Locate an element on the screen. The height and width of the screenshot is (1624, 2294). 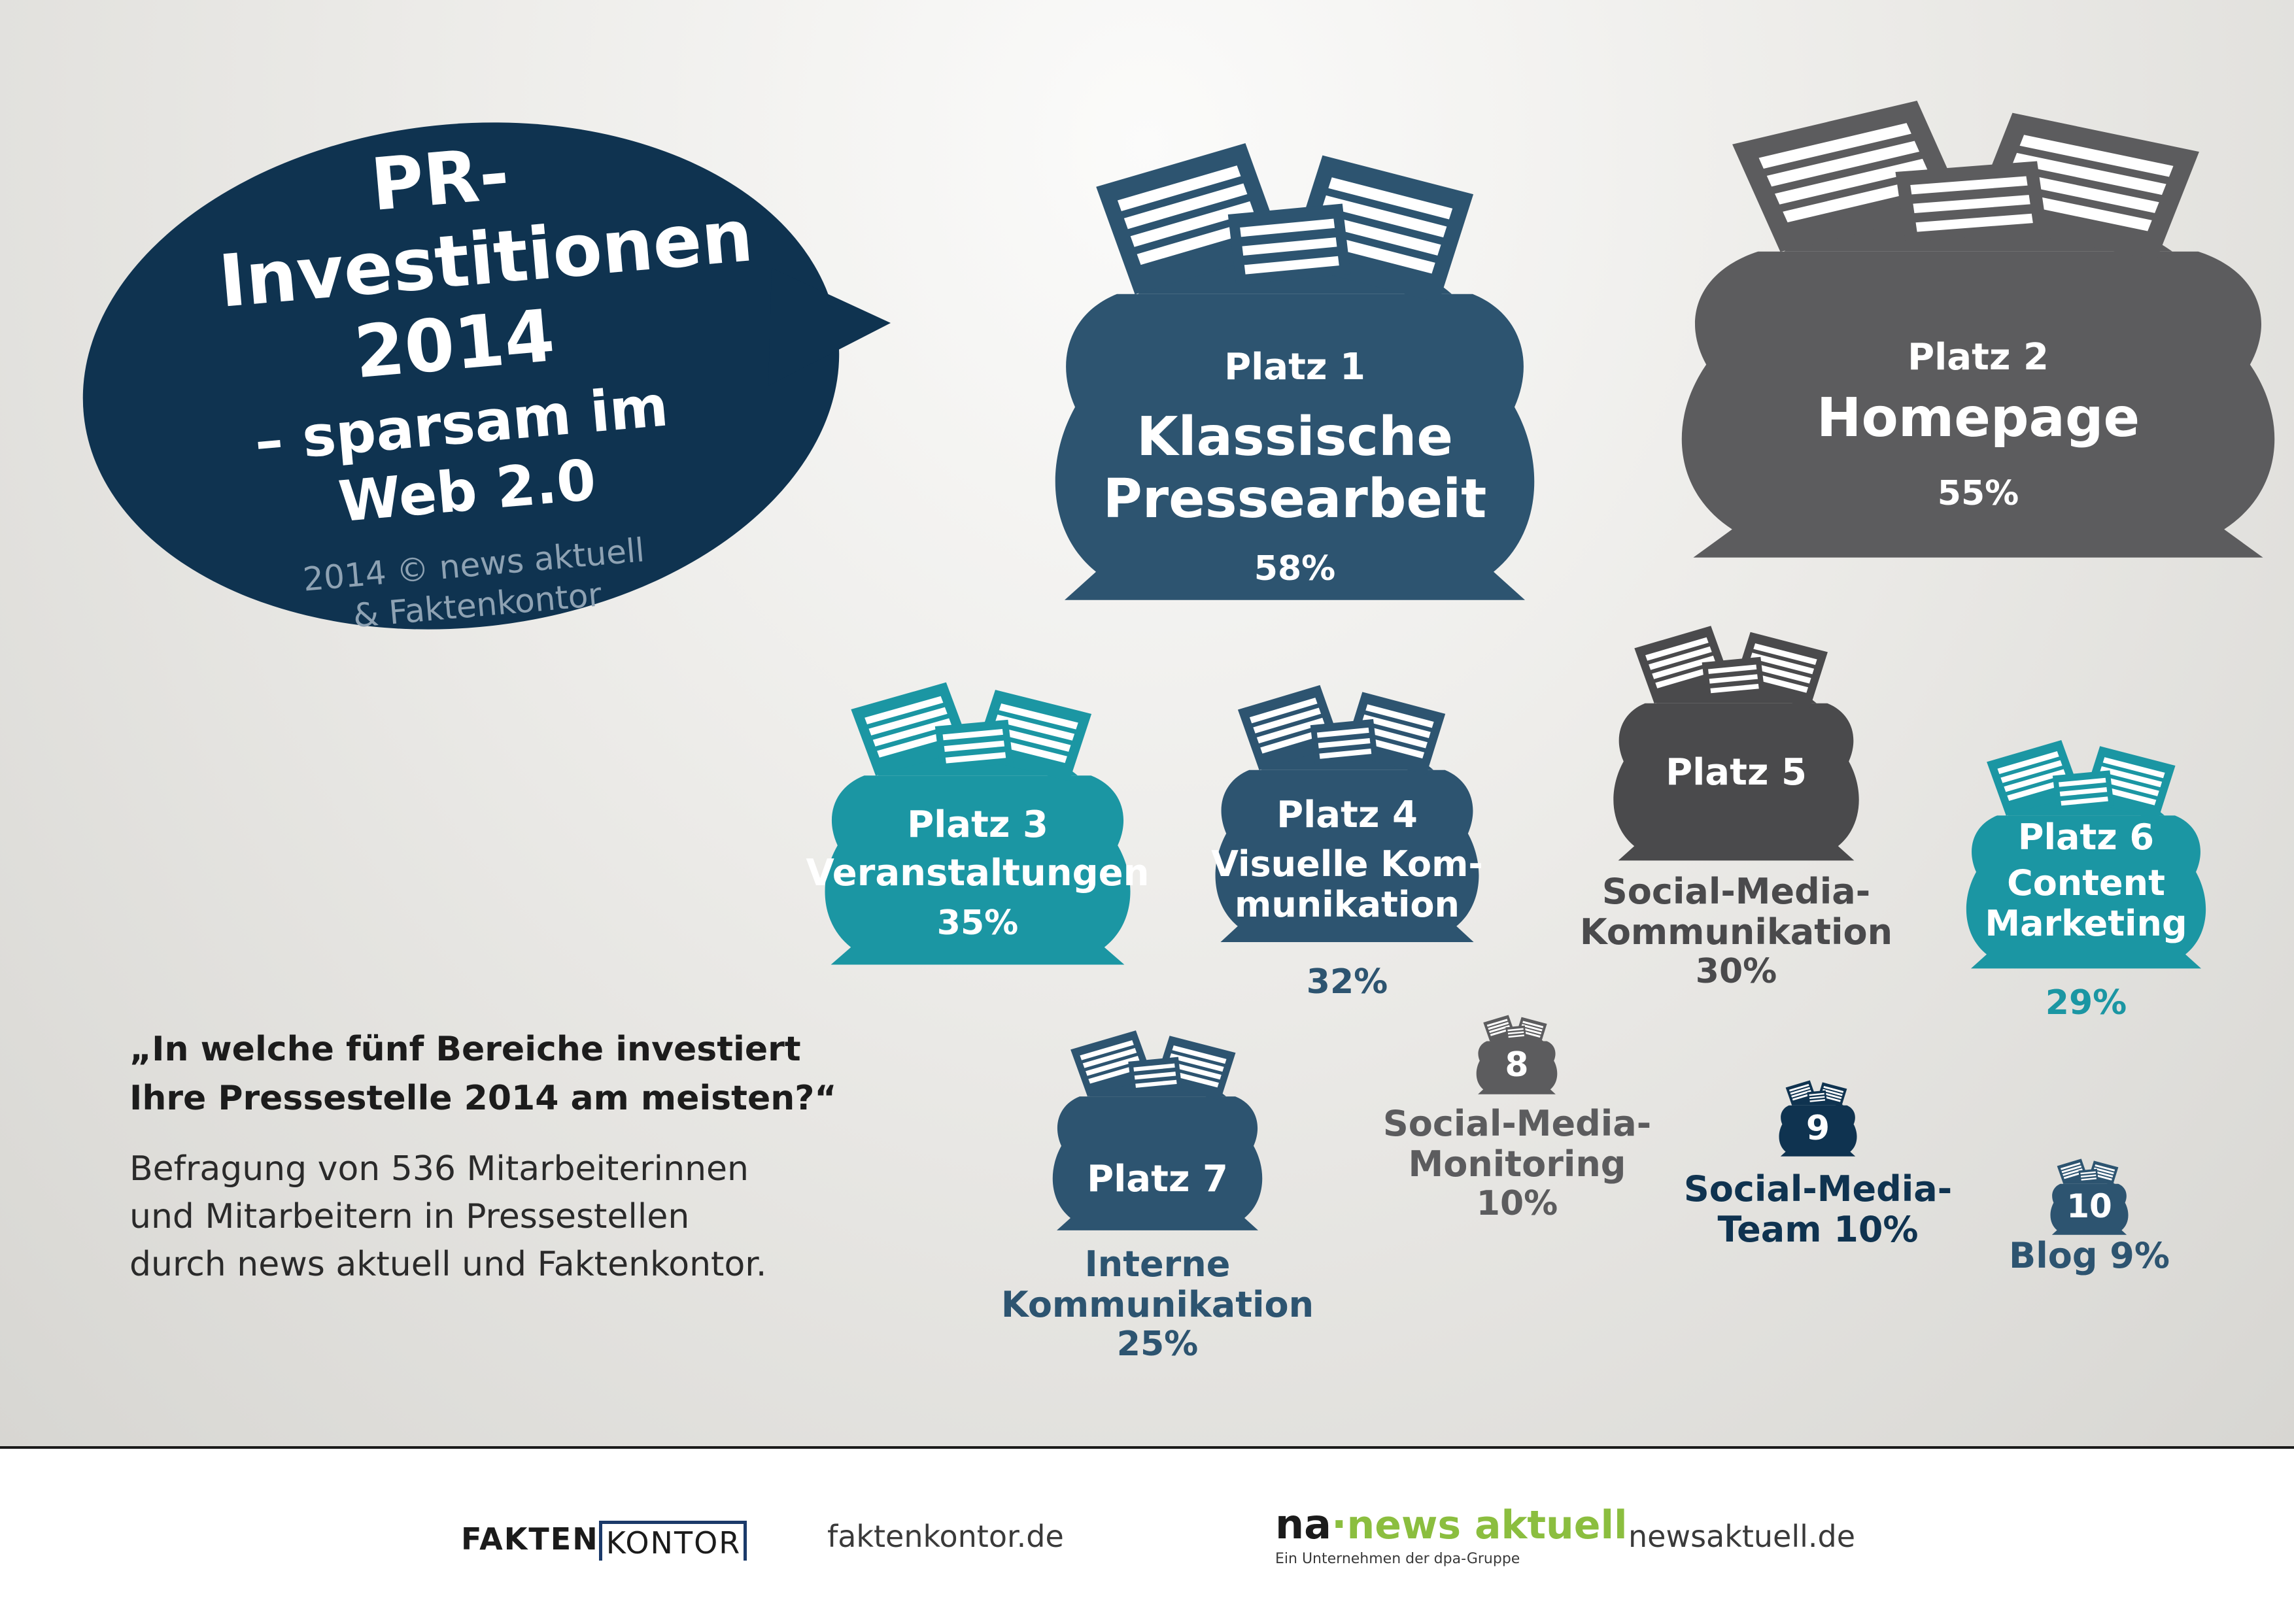
rank-4-label: Platz 4 Visuelle Kom- munikation is located at coordinates (1347, 860).